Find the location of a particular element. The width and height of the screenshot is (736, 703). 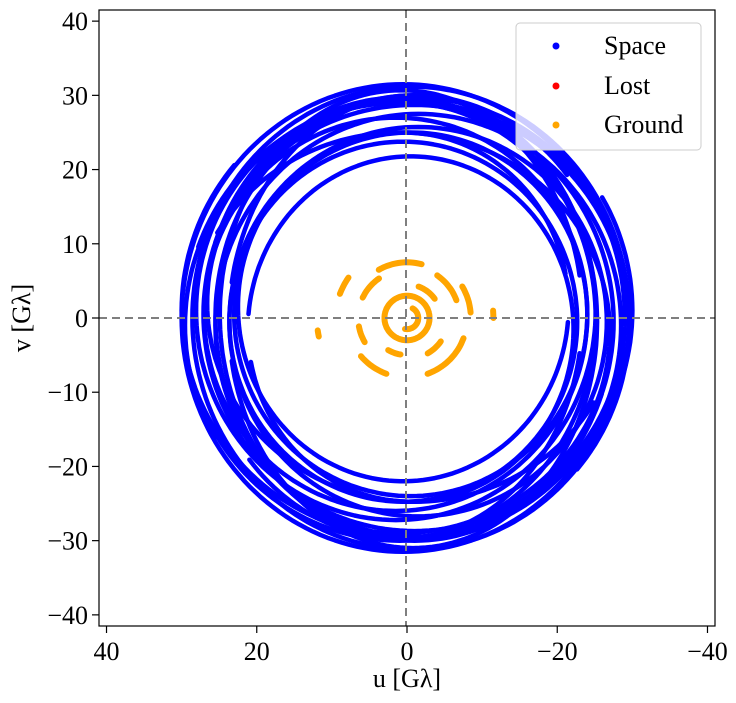

legend-marker-lost is located at coordinates (556, 86).